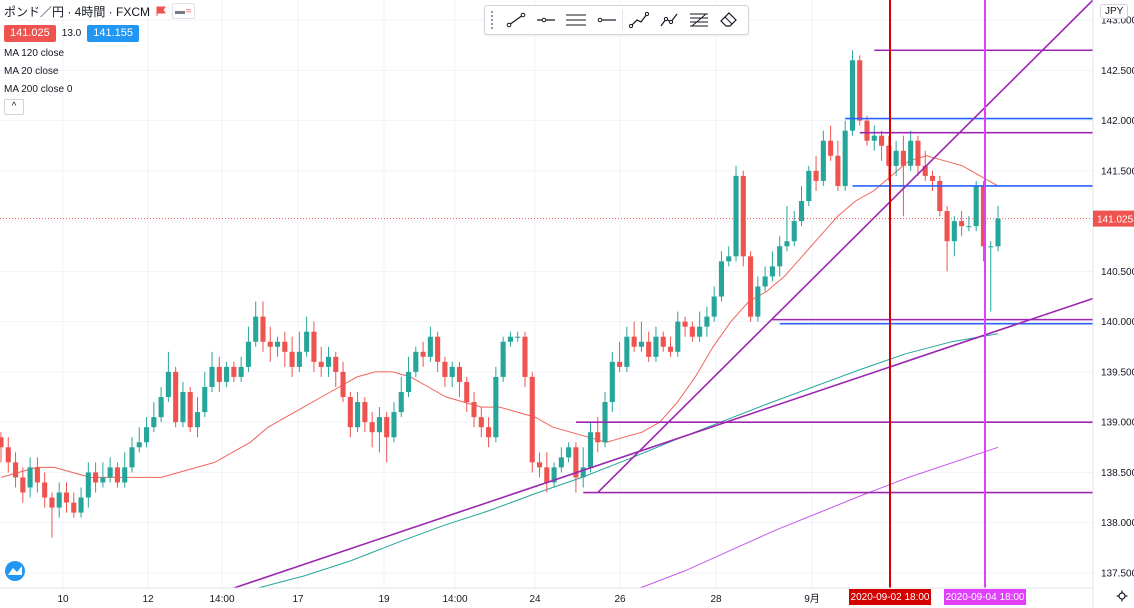 This screenshot has height=608, width=1134. What do you see at coordinates (639, 20) in the screenshot?
I see `polyline-tool` at bounding box center [639, 20].